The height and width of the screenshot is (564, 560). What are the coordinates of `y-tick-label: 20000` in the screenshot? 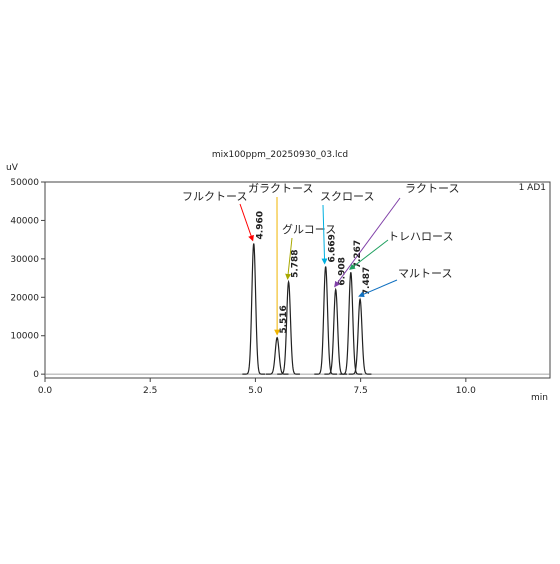 It's located at (24, 298).